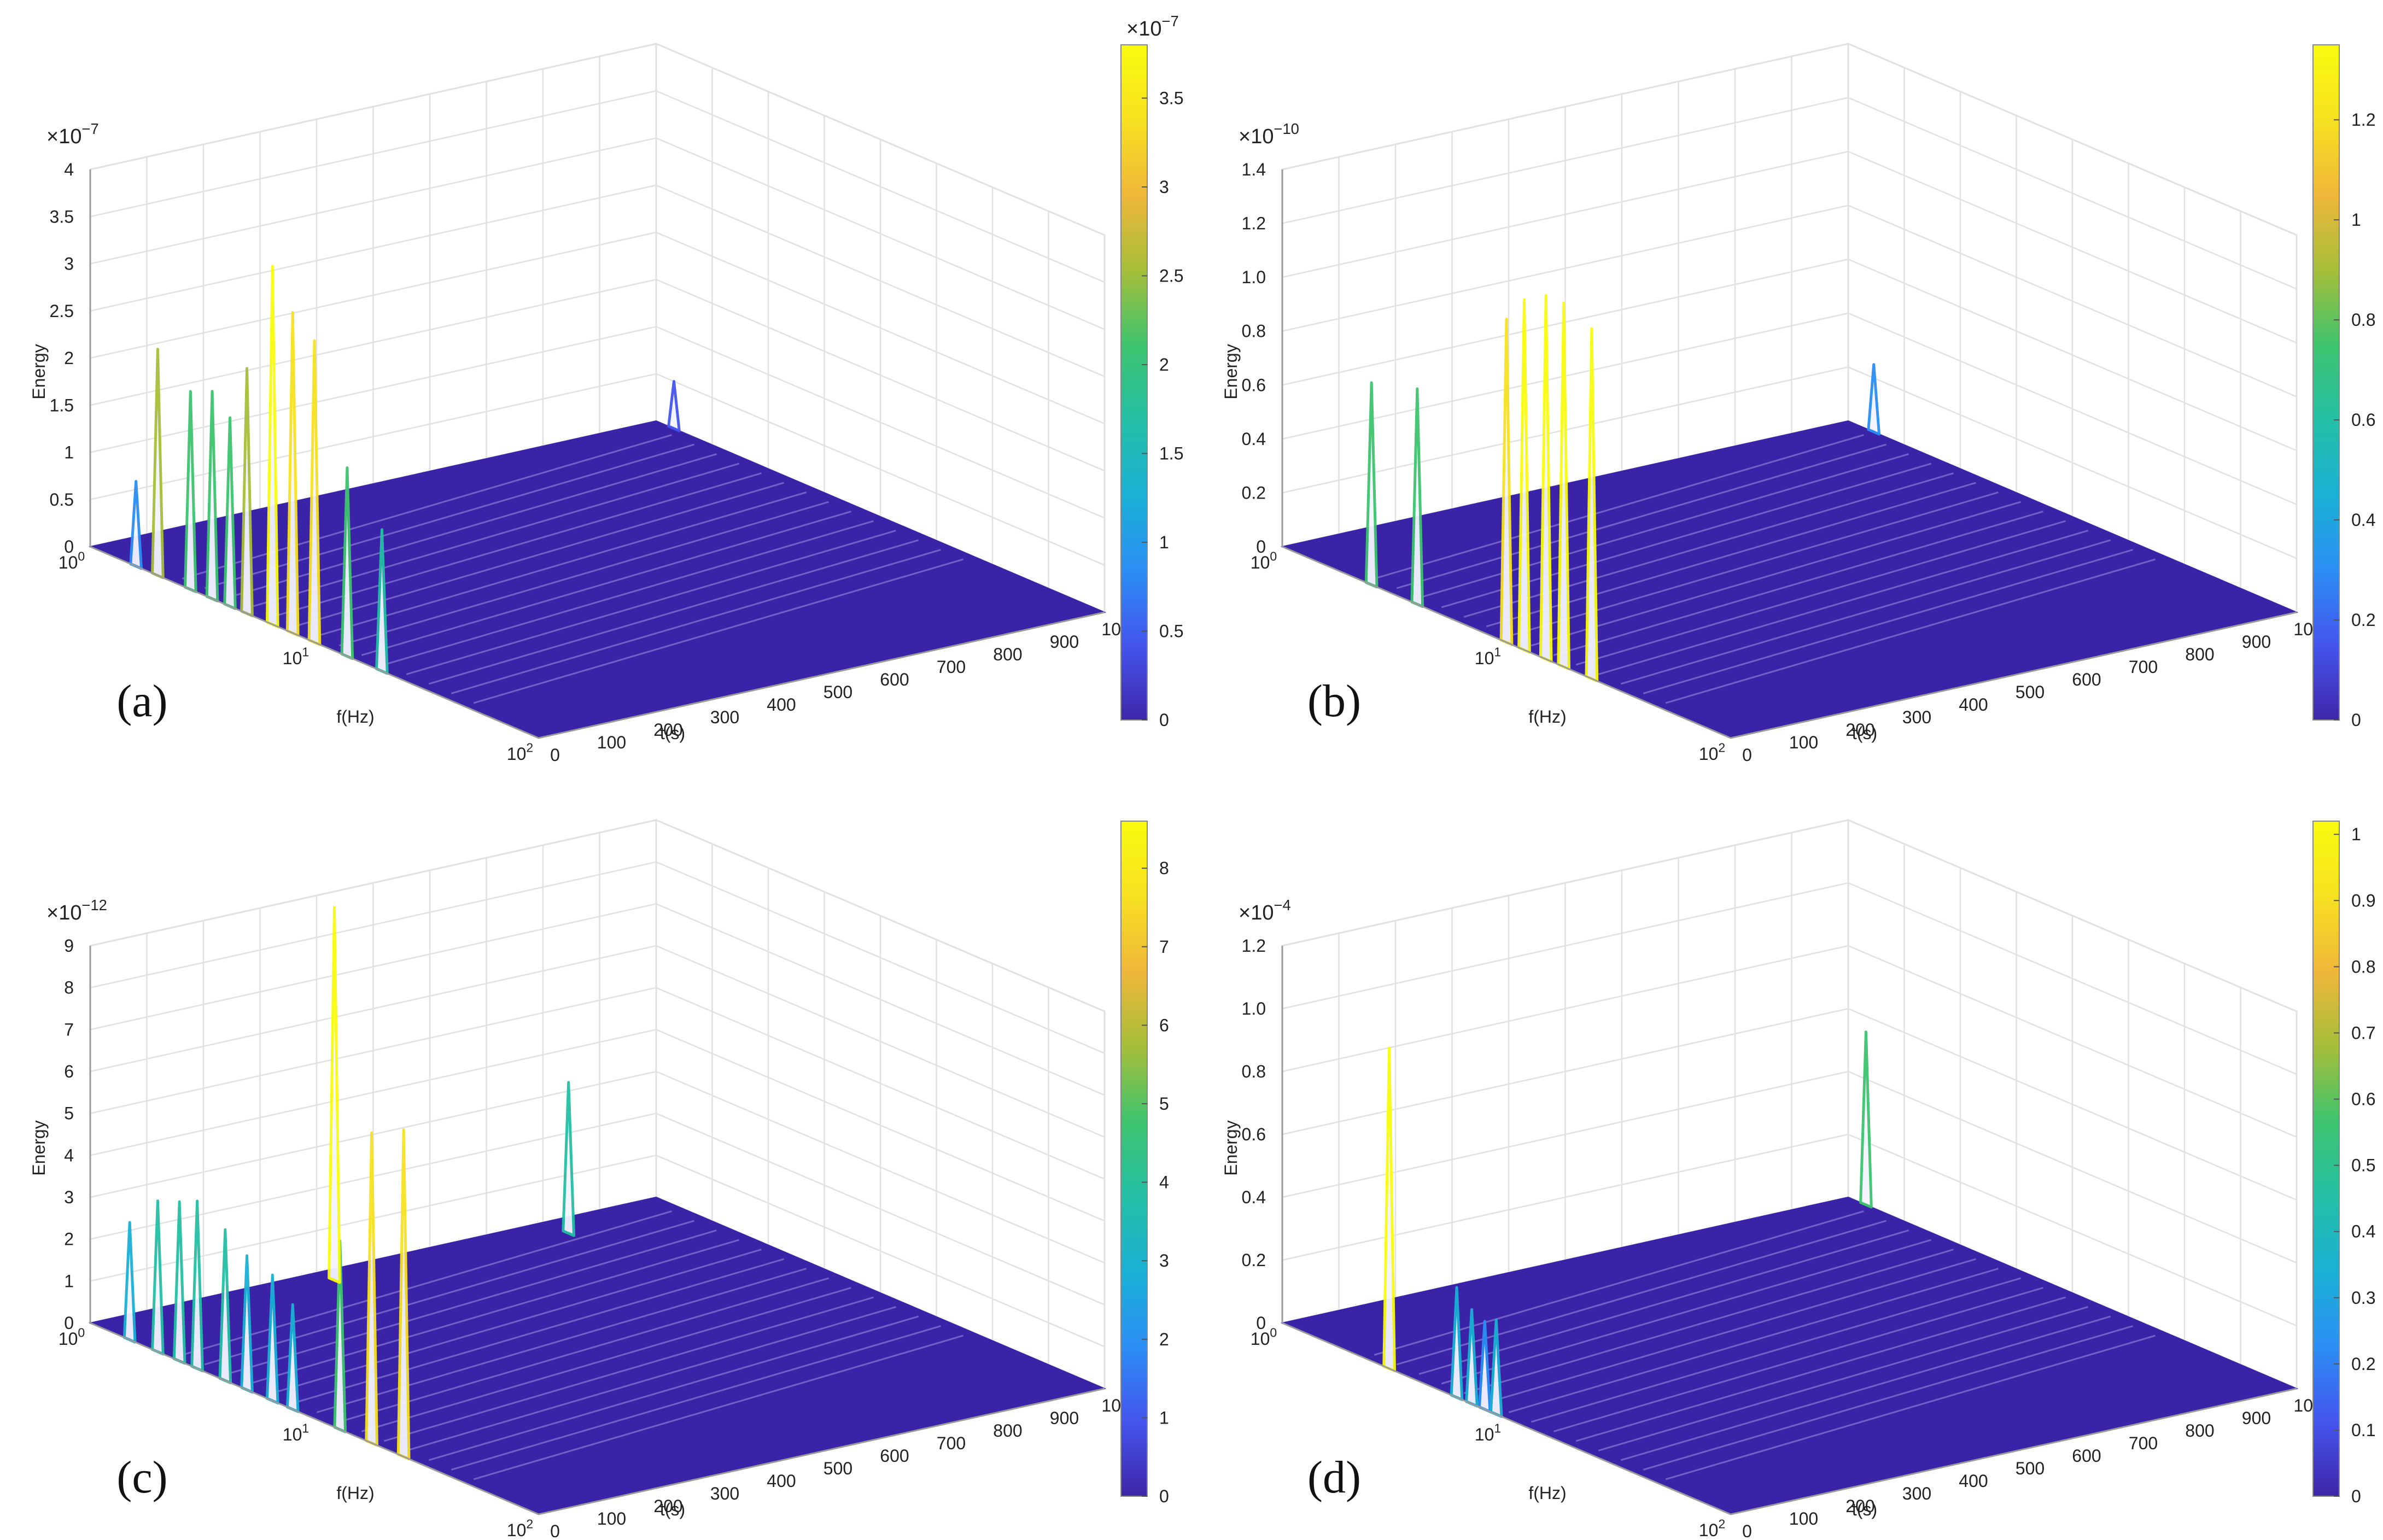  What do you see at coordinates (781, 1481) in the screenshot?
I see `t-tick-label: 400` at bounding box center [781, 1481].